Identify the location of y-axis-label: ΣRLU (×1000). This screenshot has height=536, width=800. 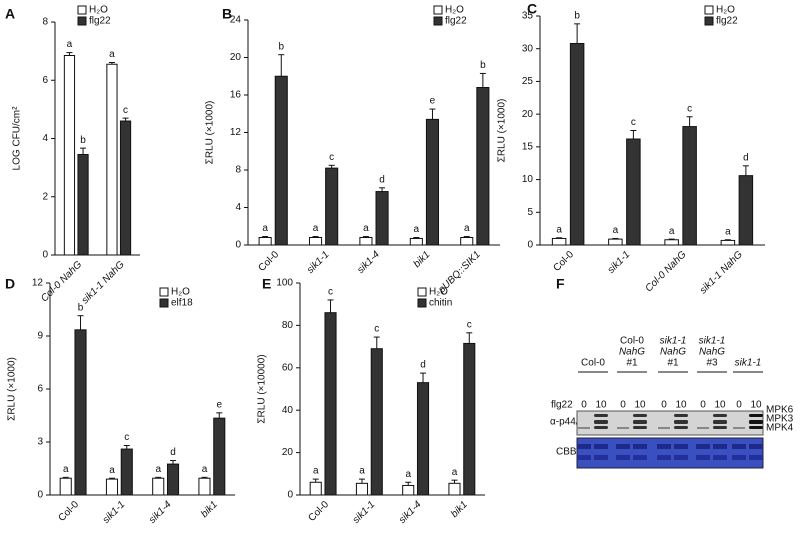
(502, 131).